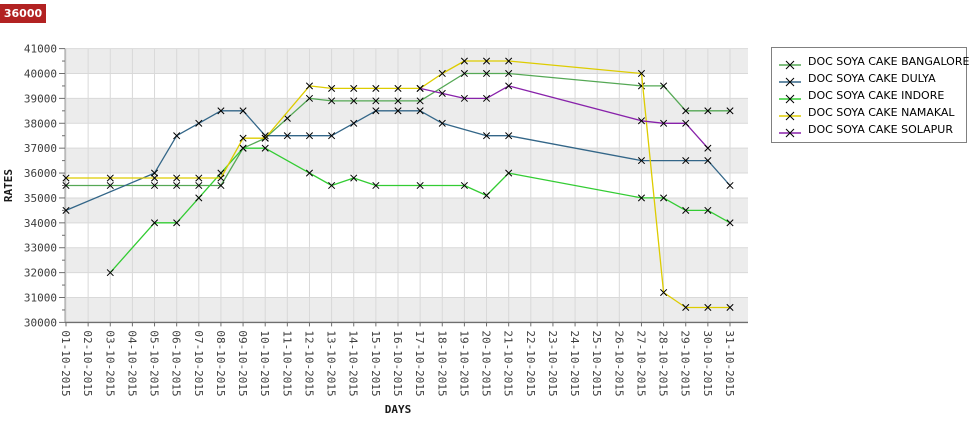 Image resolution: width=975 pixels, height=429 pixels. I want to click on x-tick-label: 20-10-2015, so click(486, 363).